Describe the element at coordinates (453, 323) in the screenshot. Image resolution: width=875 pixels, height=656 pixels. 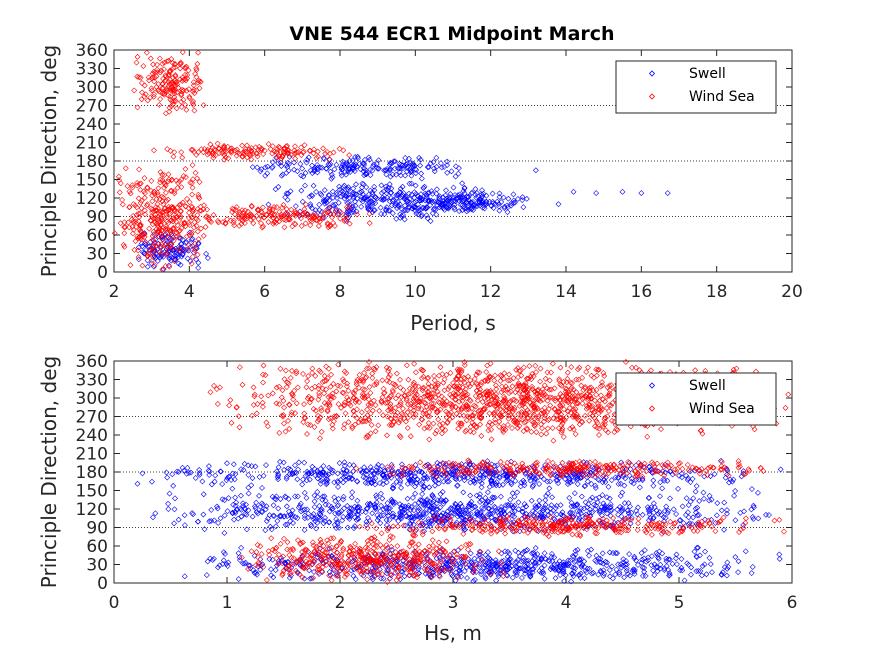
I see `top-x-axis-label: Period, s` at that location.